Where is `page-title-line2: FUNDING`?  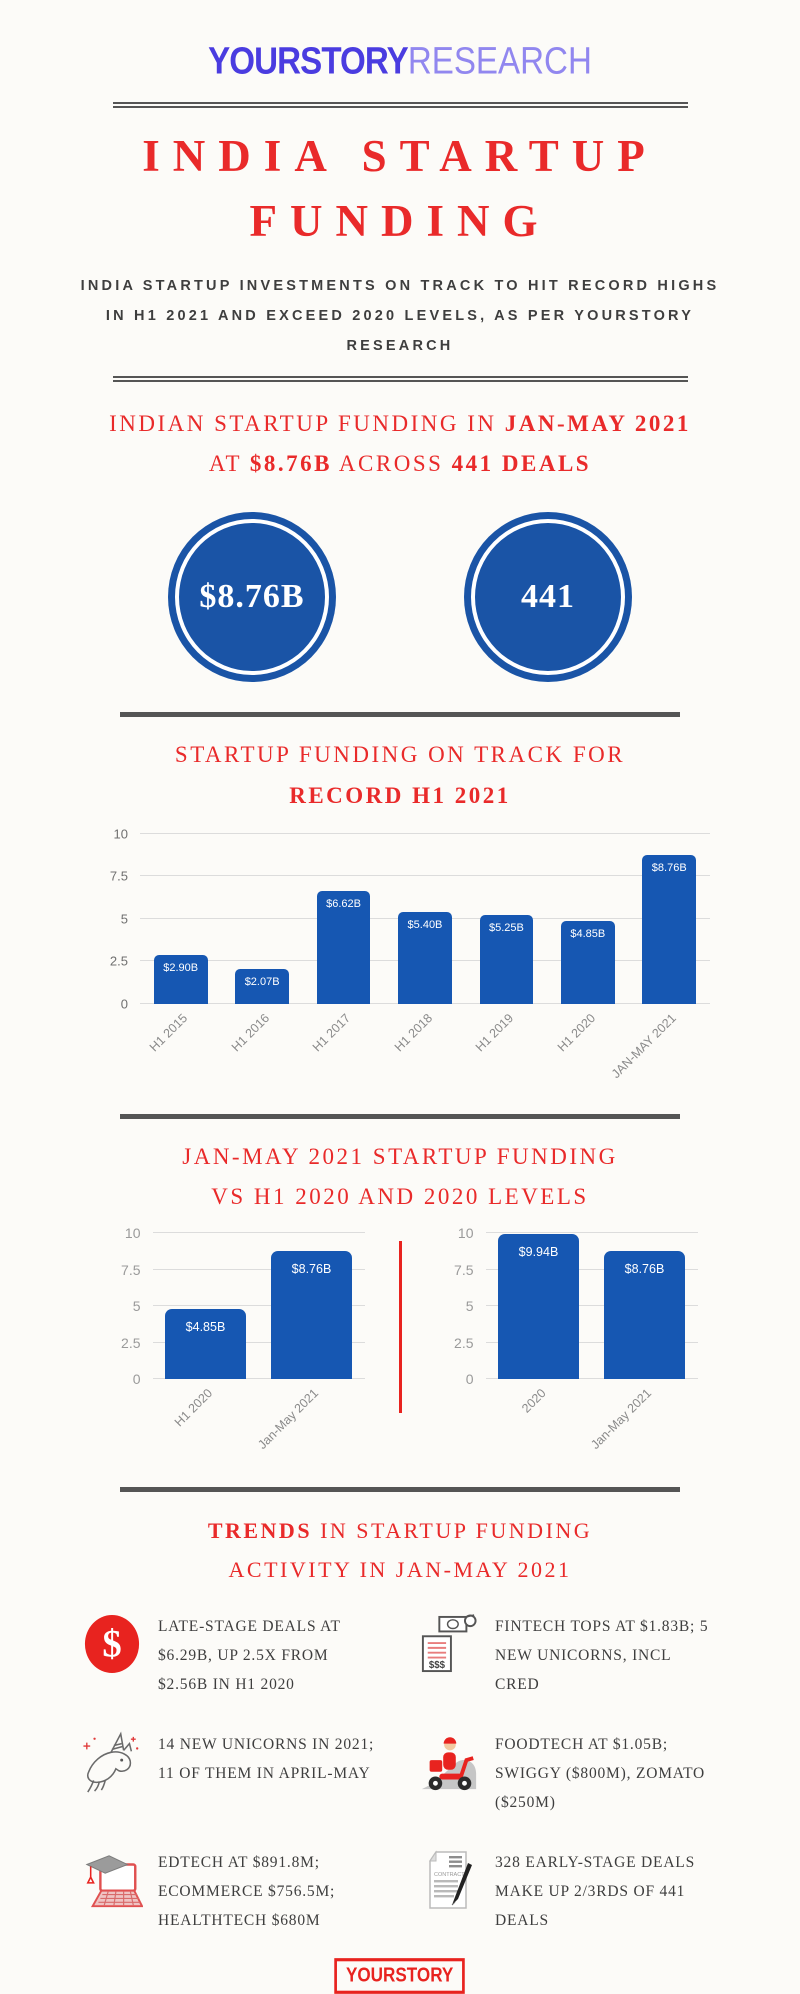
page-title-line2: FUNDING is located at coordinates (400, 221).